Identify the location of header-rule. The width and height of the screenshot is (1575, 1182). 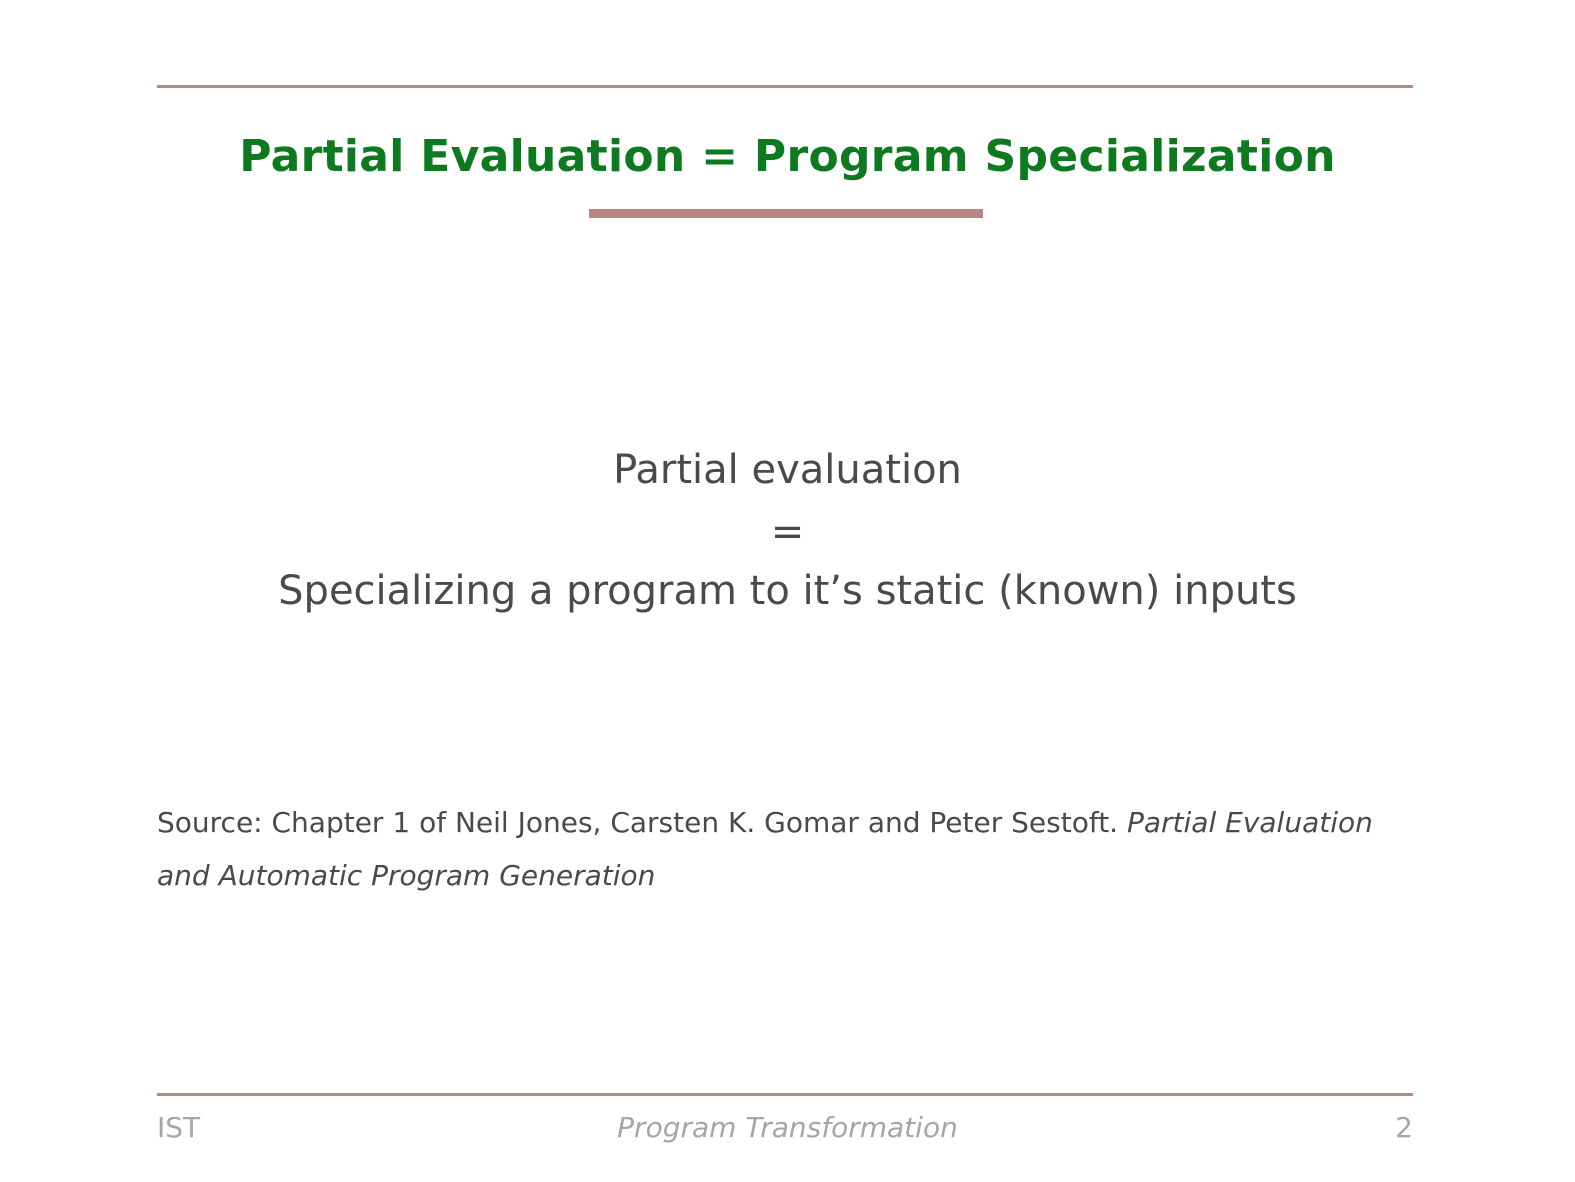
(785, 86).